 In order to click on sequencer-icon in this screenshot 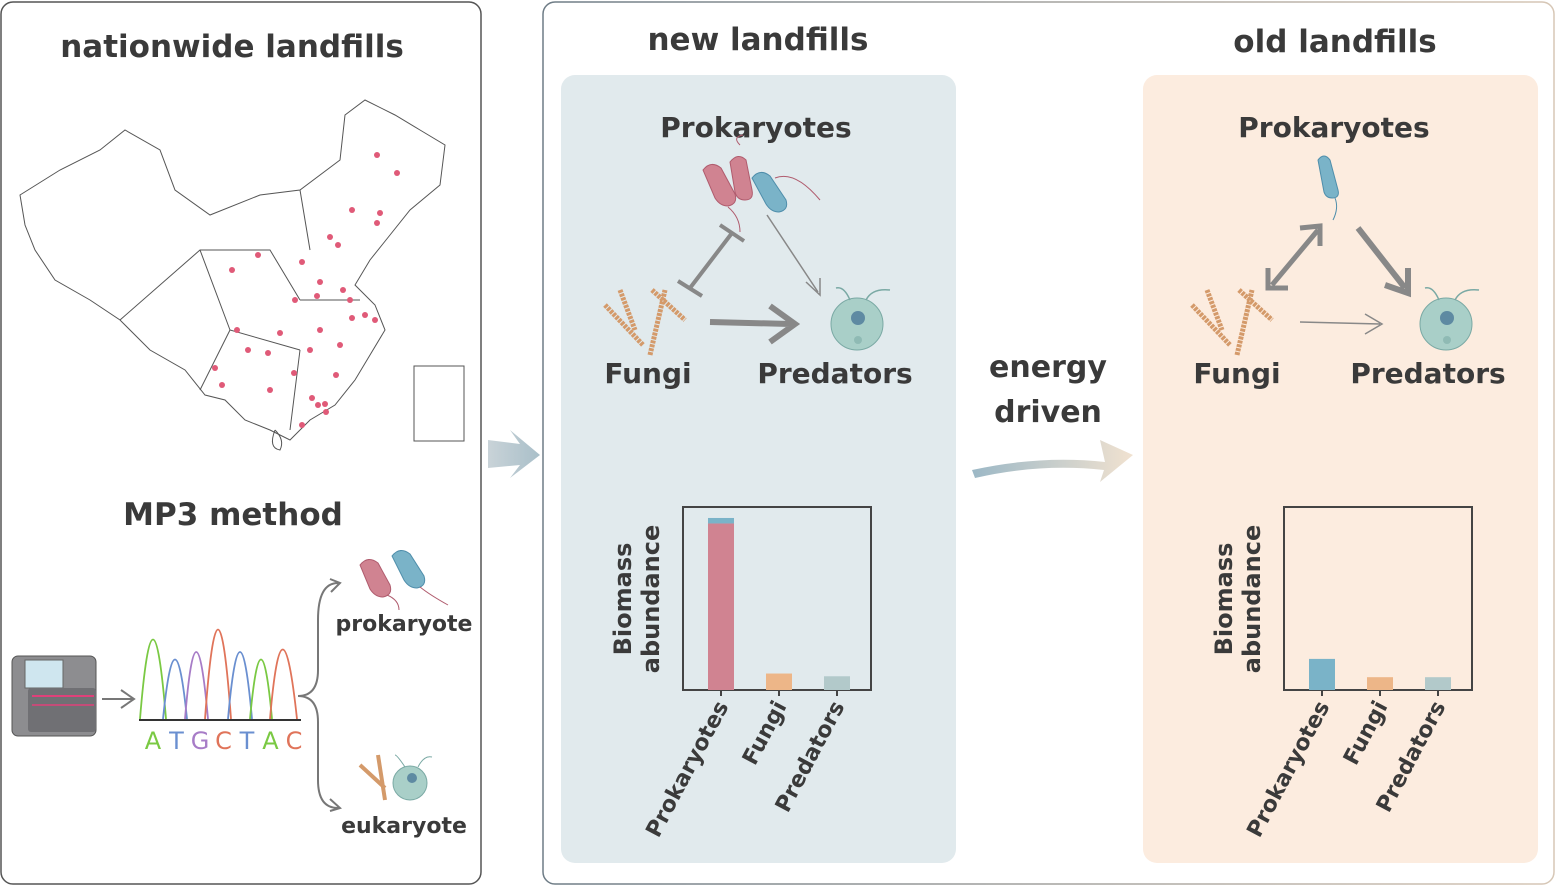, I will do `click(54, 696)`.